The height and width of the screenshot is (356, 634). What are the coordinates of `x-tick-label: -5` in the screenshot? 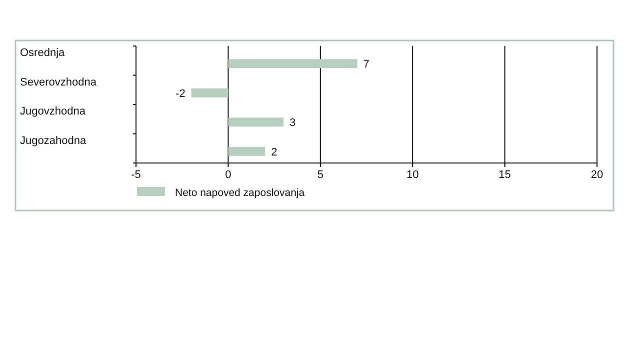 It's located at (136, 174).